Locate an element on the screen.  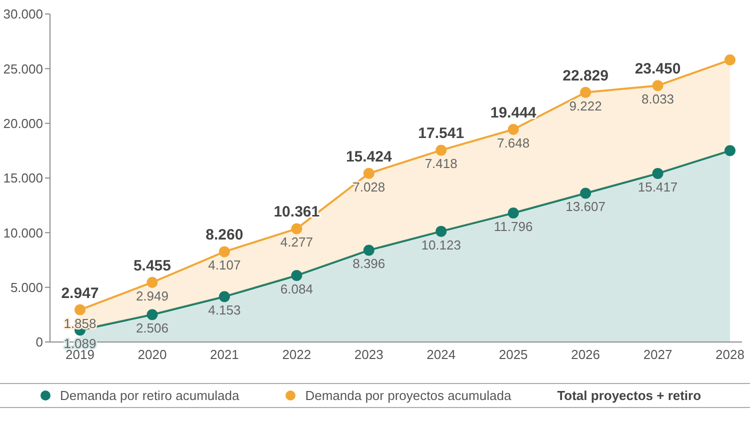
data-label: 9.222 is located at coordinates (585, 106).